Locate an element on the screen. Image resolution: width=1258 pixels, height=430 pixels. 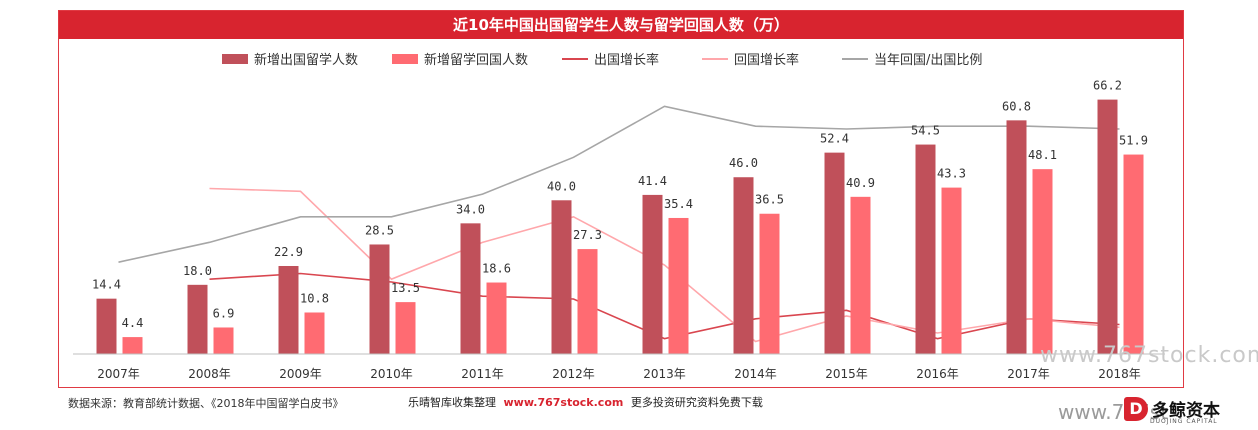
logo-subtitle: DUOJING CAPITAL is located at coordinates (1184, 421).